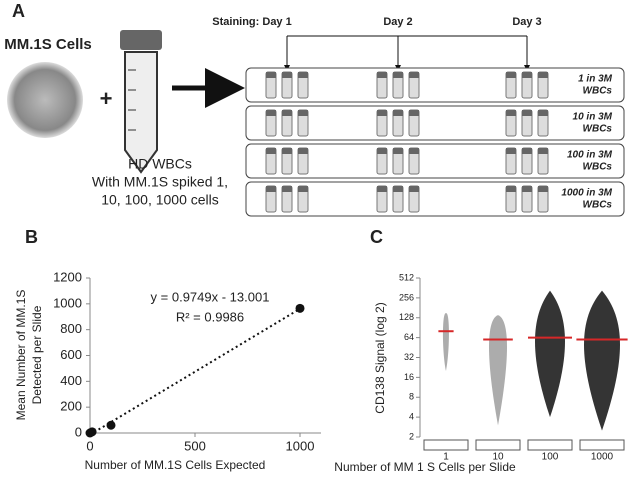 The image size is (635, 485). Describe the element at coordinates (411, 436) in the screenshot. I see `y-tick-label: 2` at that location.